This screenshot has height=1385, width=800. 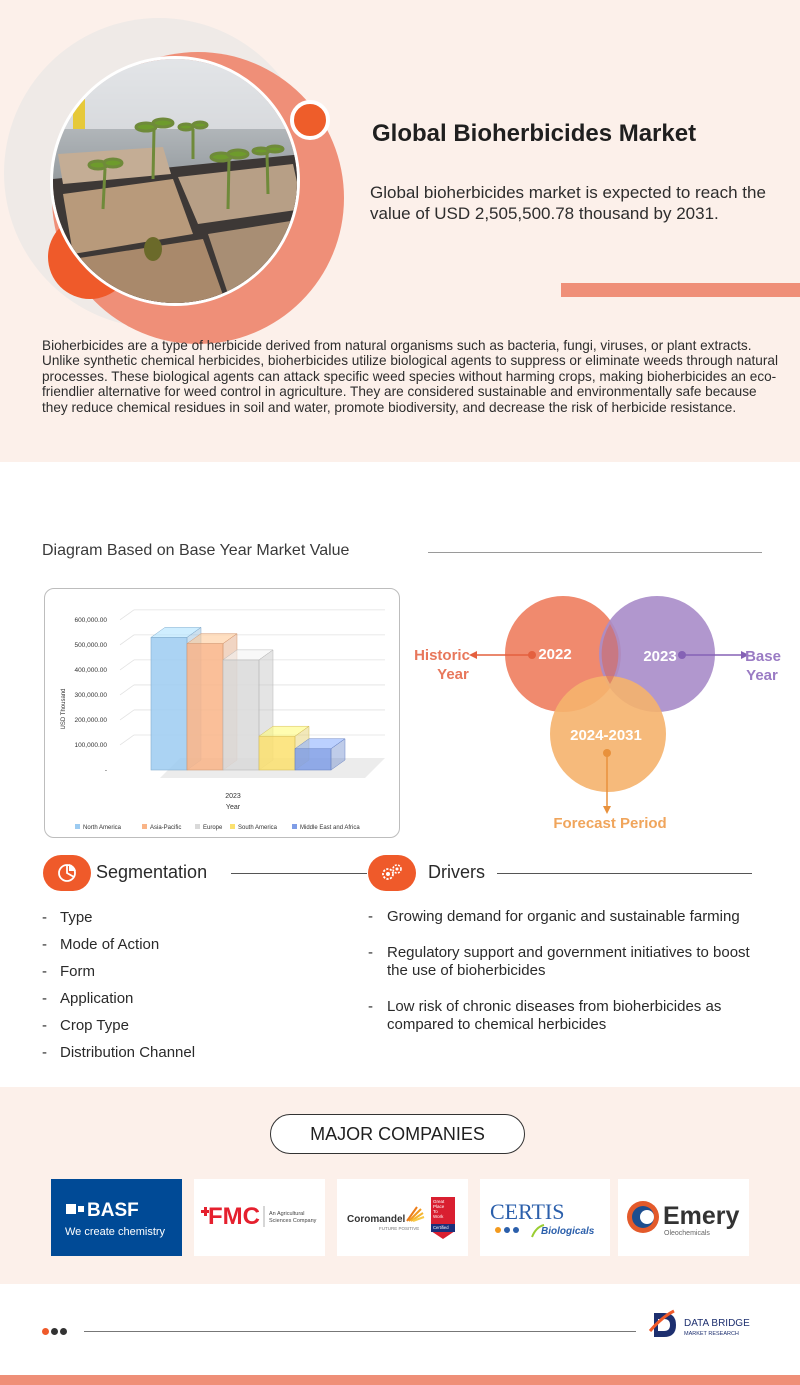 What do you see at coordinates (213, 828) in the screenshot?
I see `legend-label: Europe` at bounding box center [213, 828].